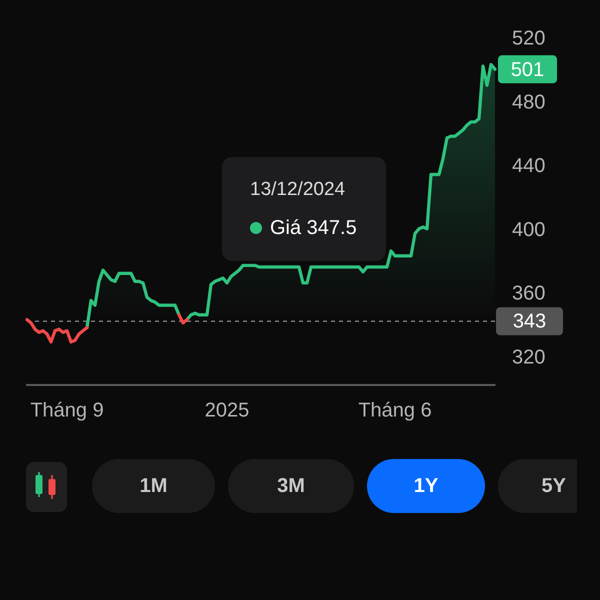  What do you see at coordinates (529, 293) in the screenshot?
I see `y-tick-label: 360` at bounding box center [529, 293].